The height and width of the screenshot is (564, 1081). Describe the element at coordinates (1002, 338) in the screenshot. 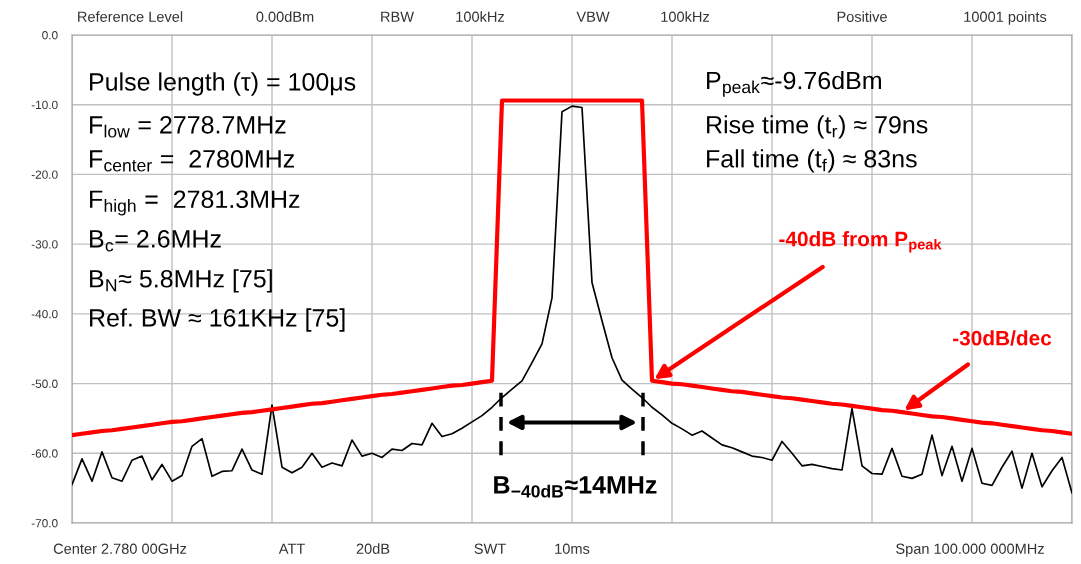

I see `annotation: -30dB/dec` at that location.